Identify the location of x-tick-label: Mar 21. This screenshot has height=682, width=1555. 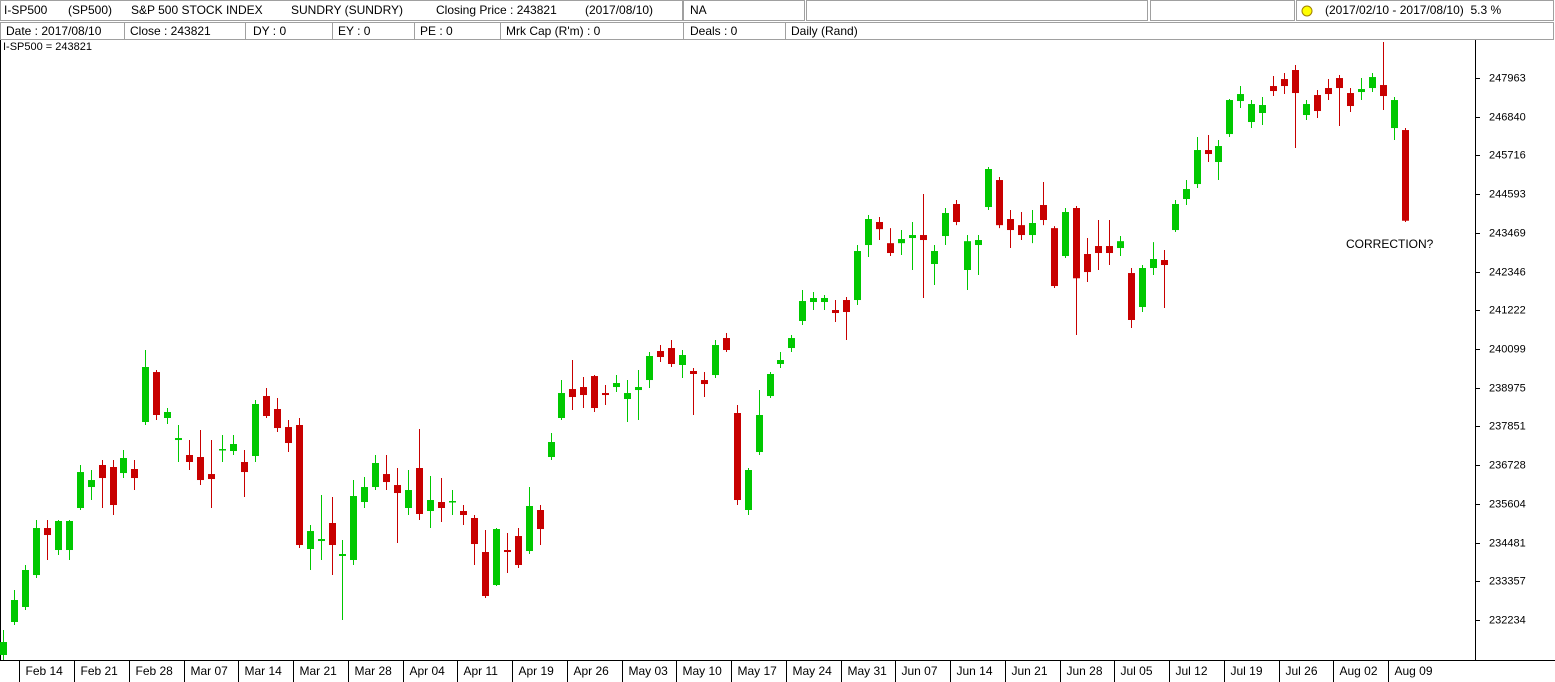
(319, 671).